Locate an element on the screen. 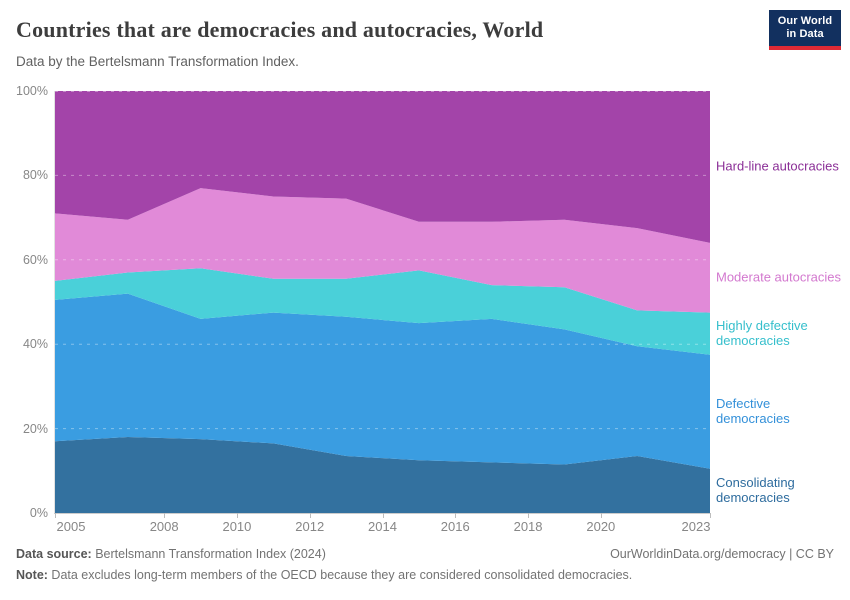  x-tick-2014 is located at coordinates (383, 515).